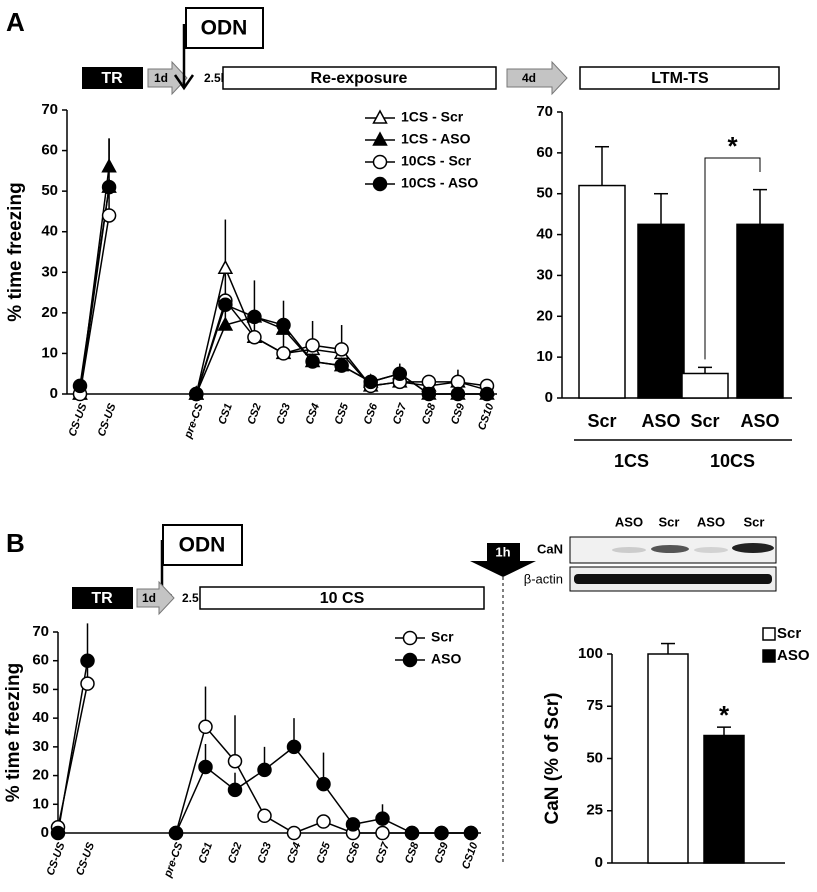  I want to click on step-label: 1h, so click(502, 551).